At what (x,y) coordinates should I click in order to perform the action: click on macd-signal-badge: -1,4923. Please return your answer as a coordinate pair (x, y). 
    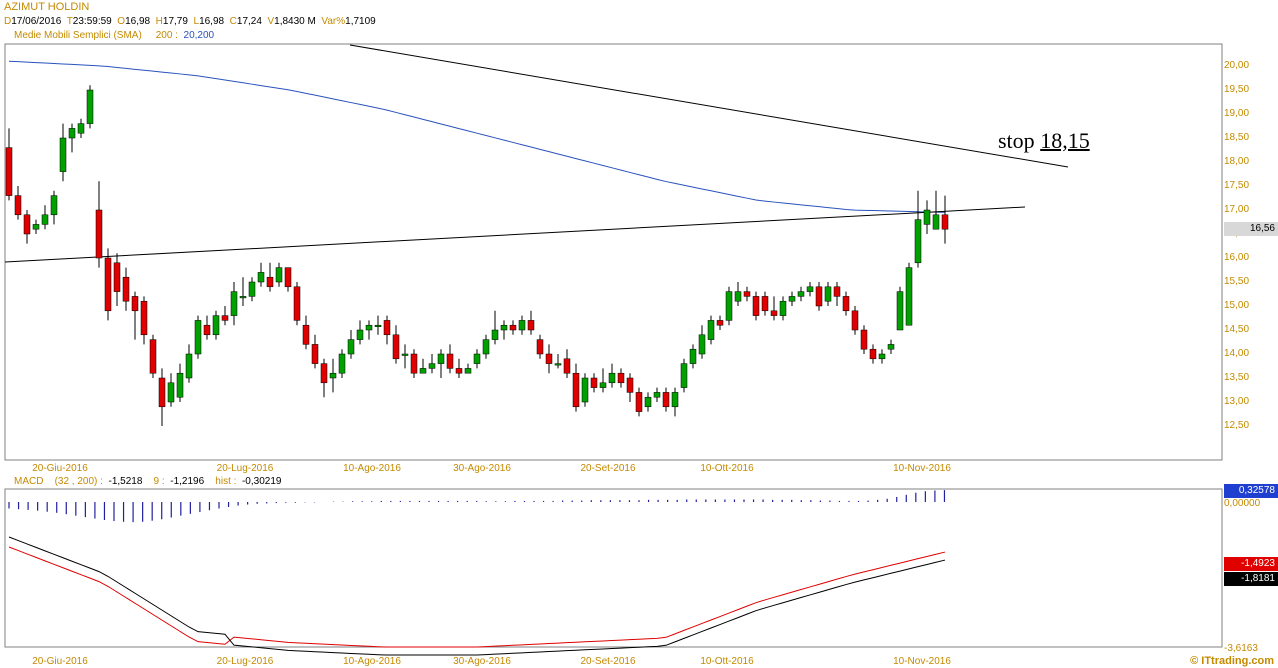
    Looking at the image, I should click on (1251, 564).